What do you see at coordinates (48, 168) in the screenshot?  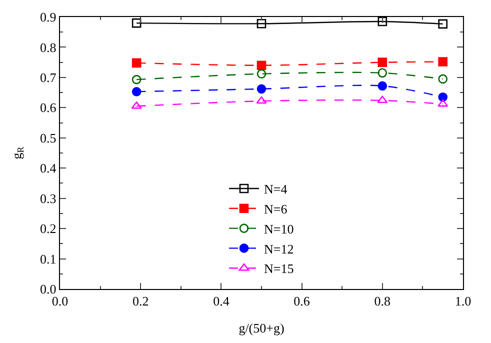 I see `y-tick-label: 0.4` at bounding box center [48, 168].